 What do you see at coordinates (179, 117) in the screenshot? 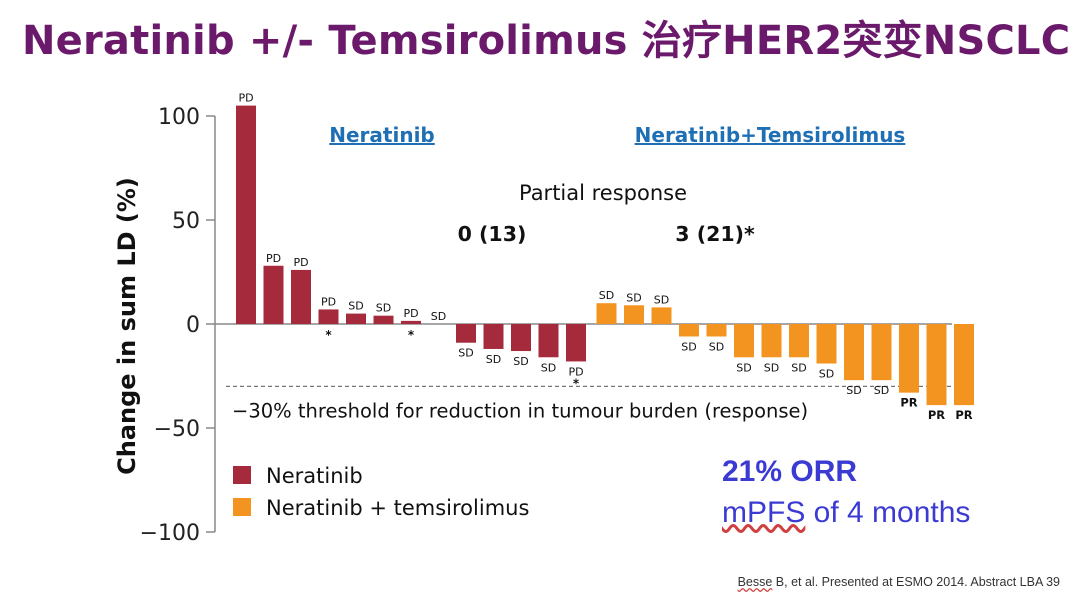
I see `y-tick-label: 100` at bounding box center [179, 117].